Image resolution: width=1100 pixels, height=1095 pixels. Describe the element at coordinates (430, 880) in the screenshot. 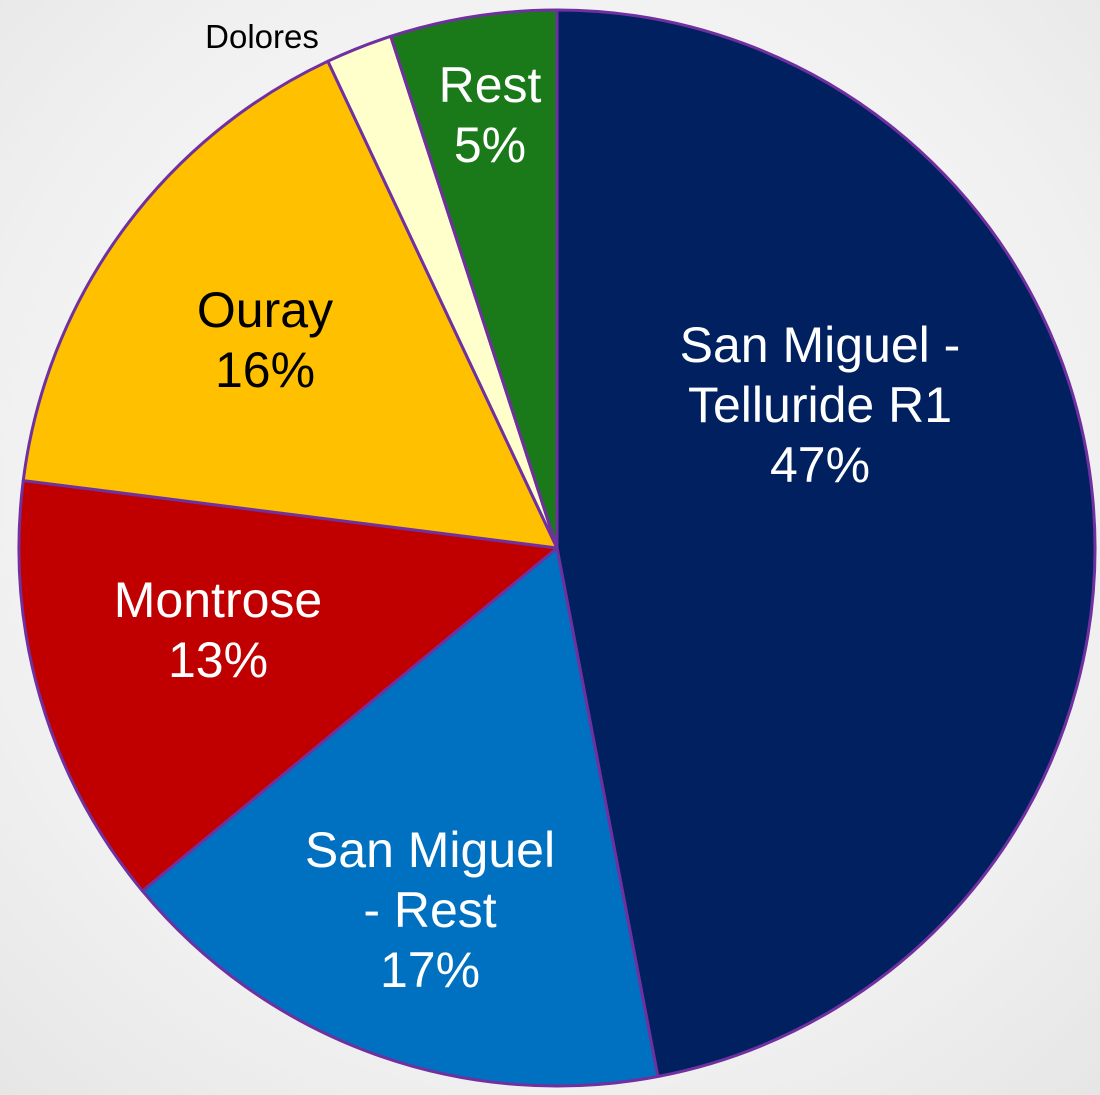

I see `category-label: San Miguel - Rest` at that location.